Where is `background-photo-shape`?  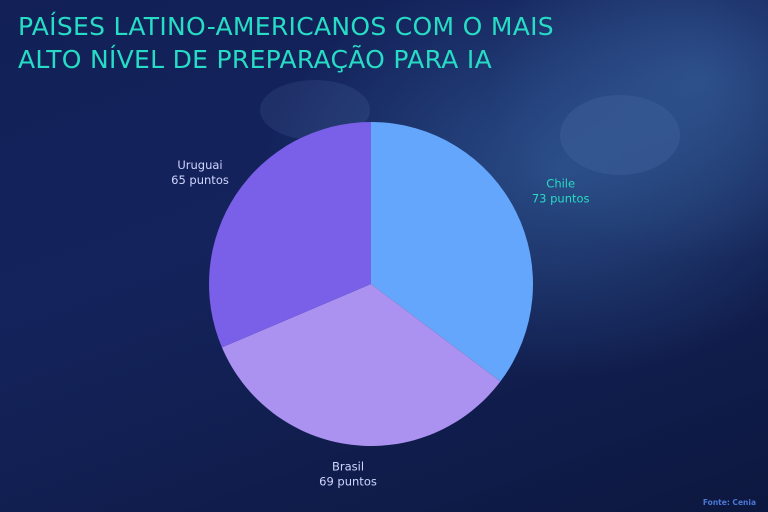
background-photo-shape is located at coordinates (620, 135).